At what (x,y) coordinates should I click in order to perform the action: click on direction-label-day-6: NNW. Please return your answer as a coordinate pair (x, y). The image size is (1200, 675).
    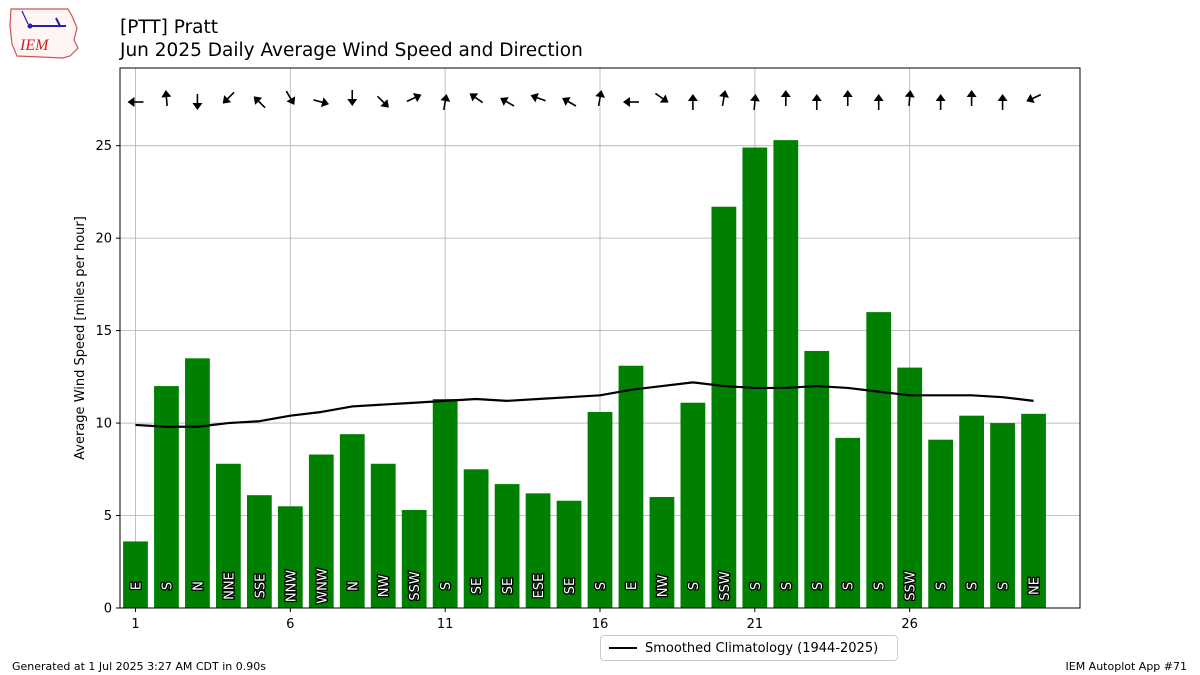
    Looking at the image, I should click on (291, 586).